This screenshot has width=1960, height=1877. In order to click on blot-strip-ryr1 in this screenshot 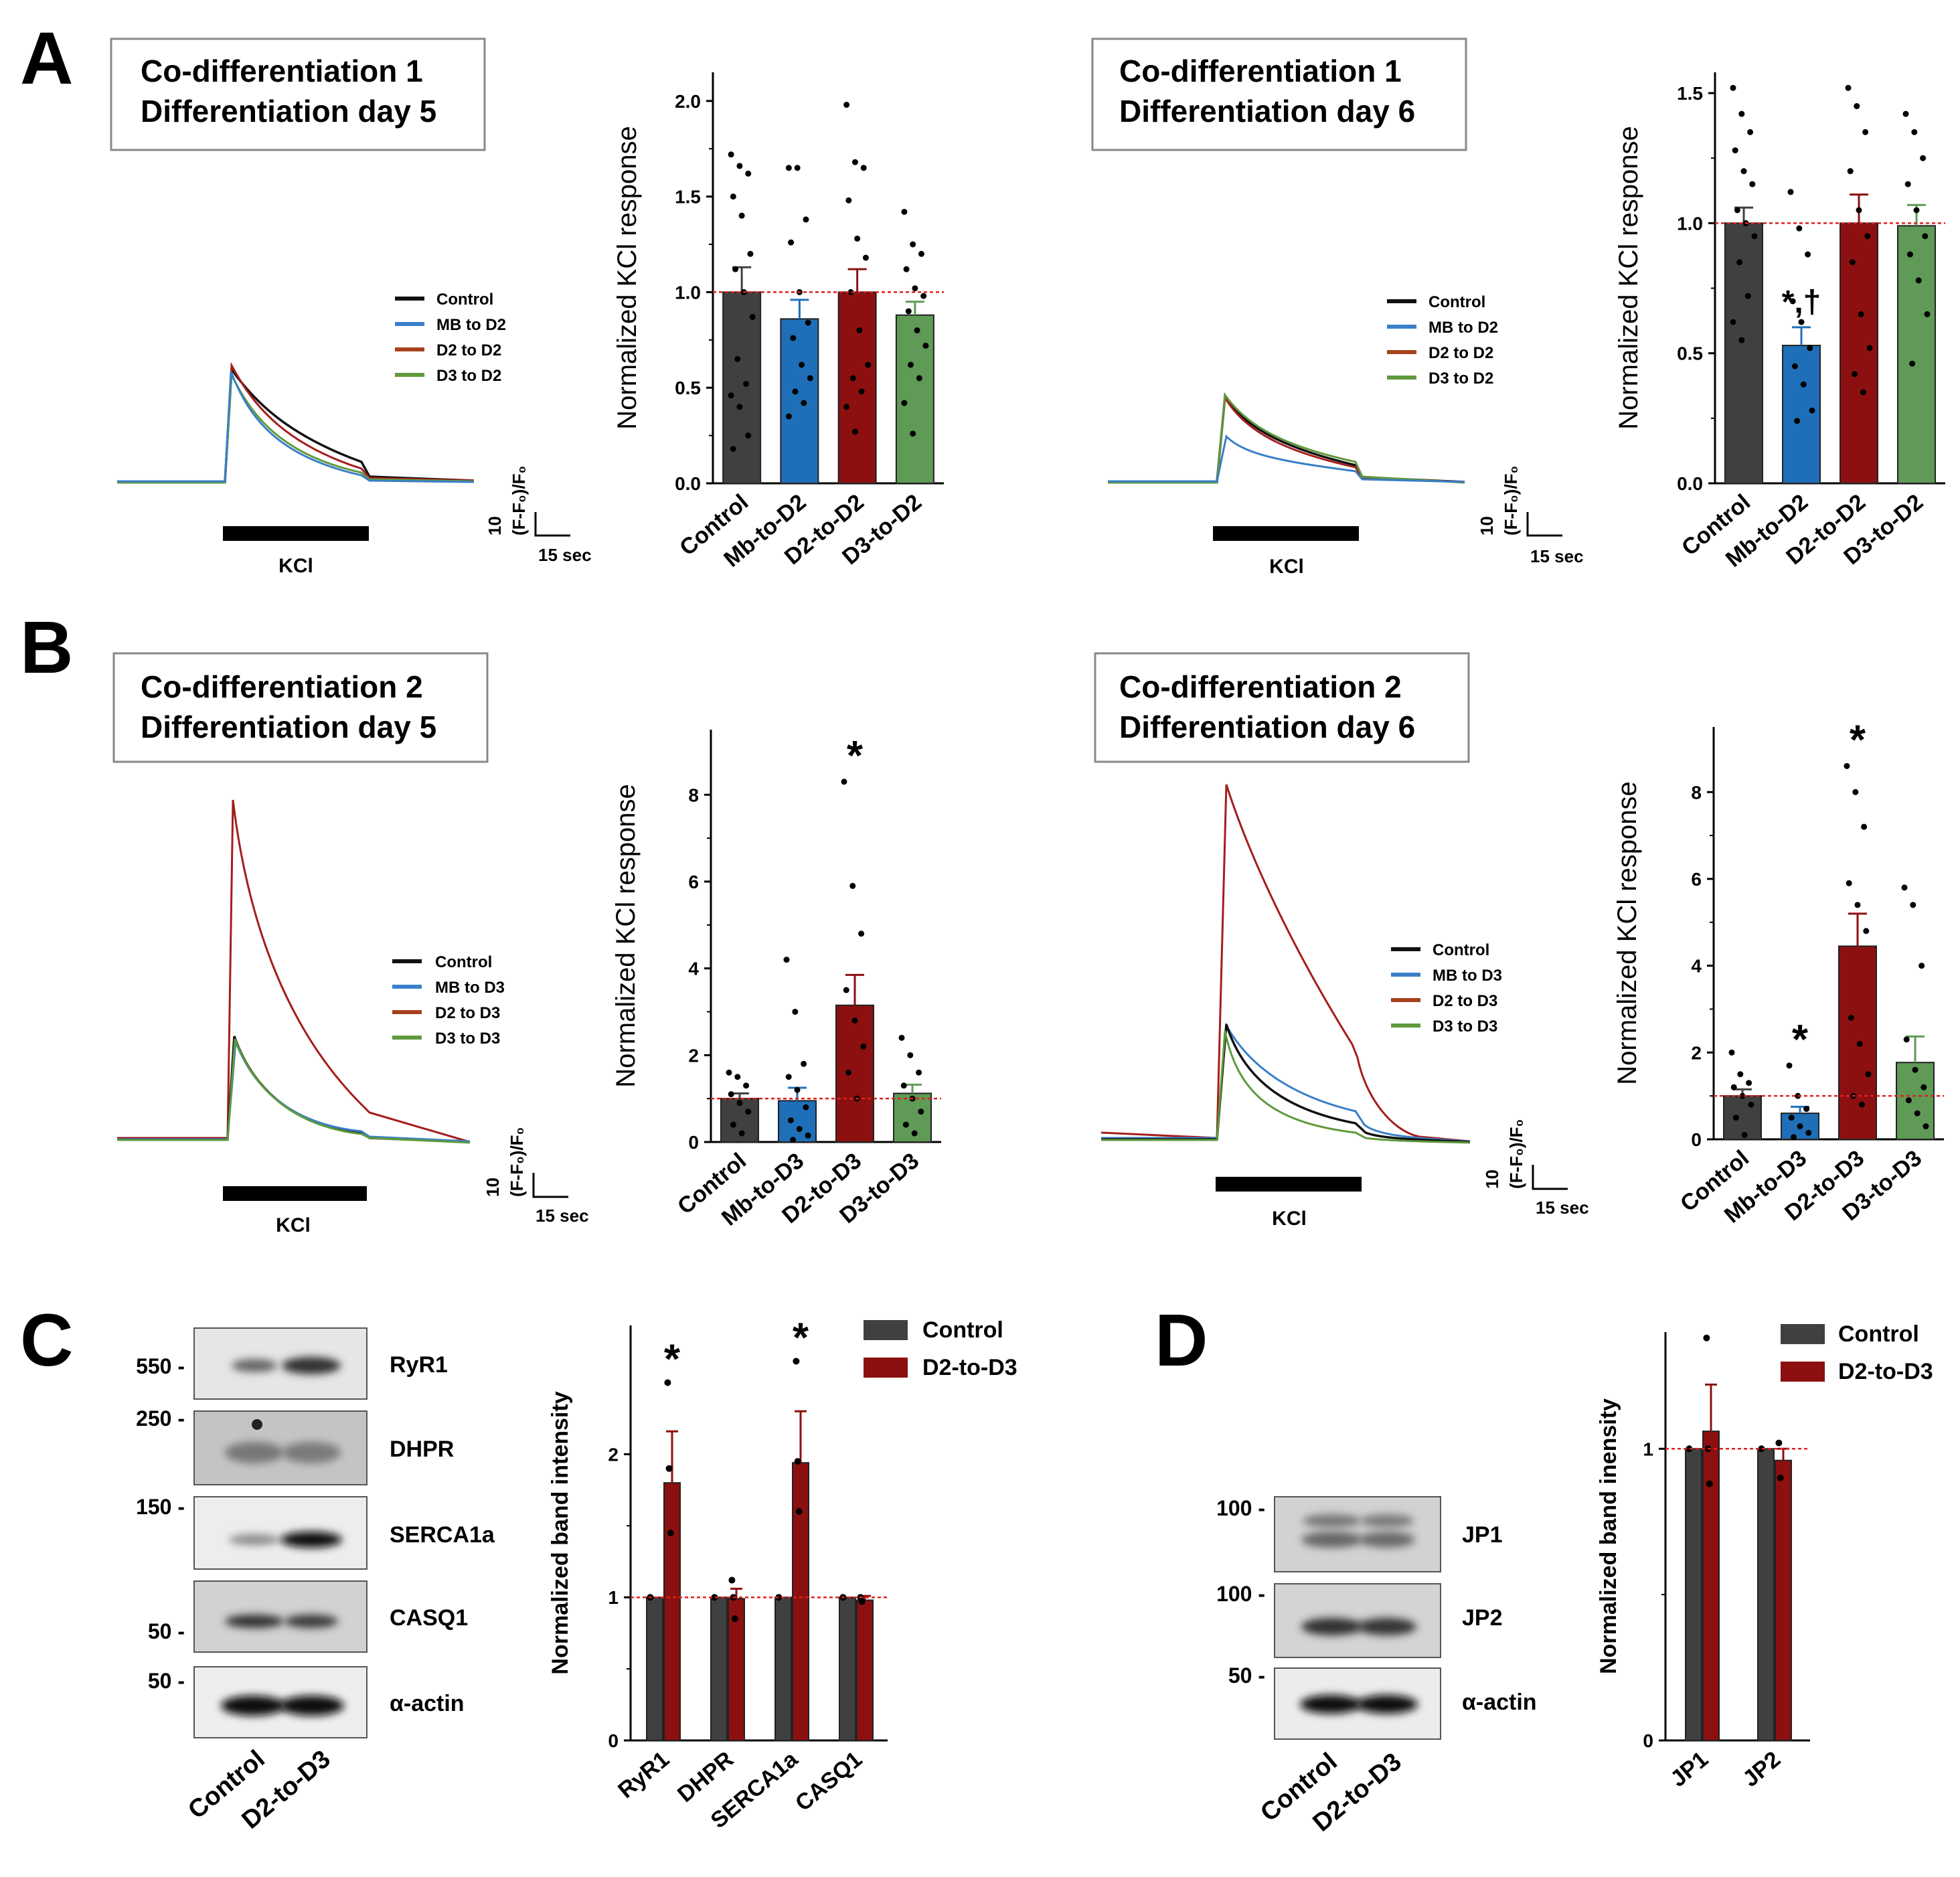, I will do `click(280, 1363)`.